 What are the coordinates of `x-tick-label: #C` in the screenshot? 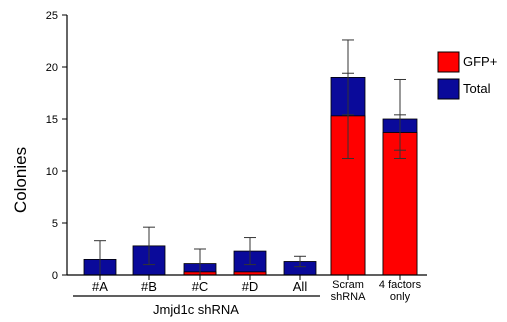 It's located at (200, 286).